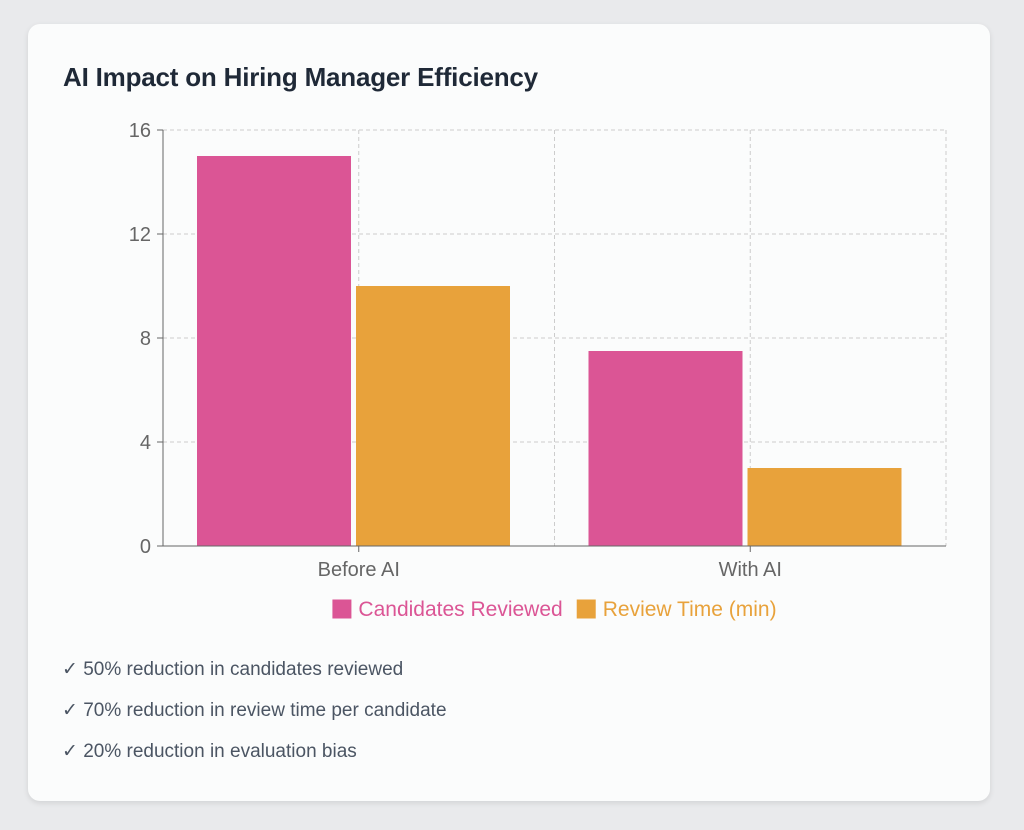  I want to click on y-tick-label: 0, so click(145, 547).